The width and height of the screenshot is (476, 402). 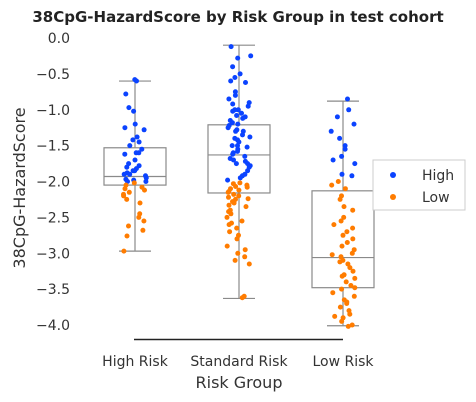 What do you see at coordinates (239, 362) in the screenshot?
I see `x-tick-label: Standard Risk` at bounding box center [239, 362].